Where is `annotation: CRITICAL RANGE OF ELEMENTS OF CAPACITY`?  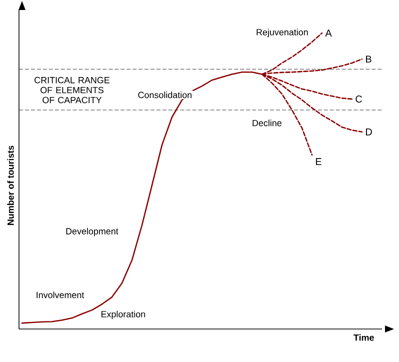
annotation: CRITICAL RANGE OF ELEMENTS OF CAPACITY is located at coordinates (72, 90).